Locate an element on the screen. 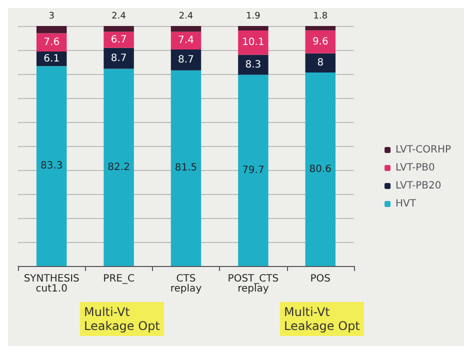 This screenshot has width=472, height=354. data-label: 8.3 is located at coordinates (253, 64).